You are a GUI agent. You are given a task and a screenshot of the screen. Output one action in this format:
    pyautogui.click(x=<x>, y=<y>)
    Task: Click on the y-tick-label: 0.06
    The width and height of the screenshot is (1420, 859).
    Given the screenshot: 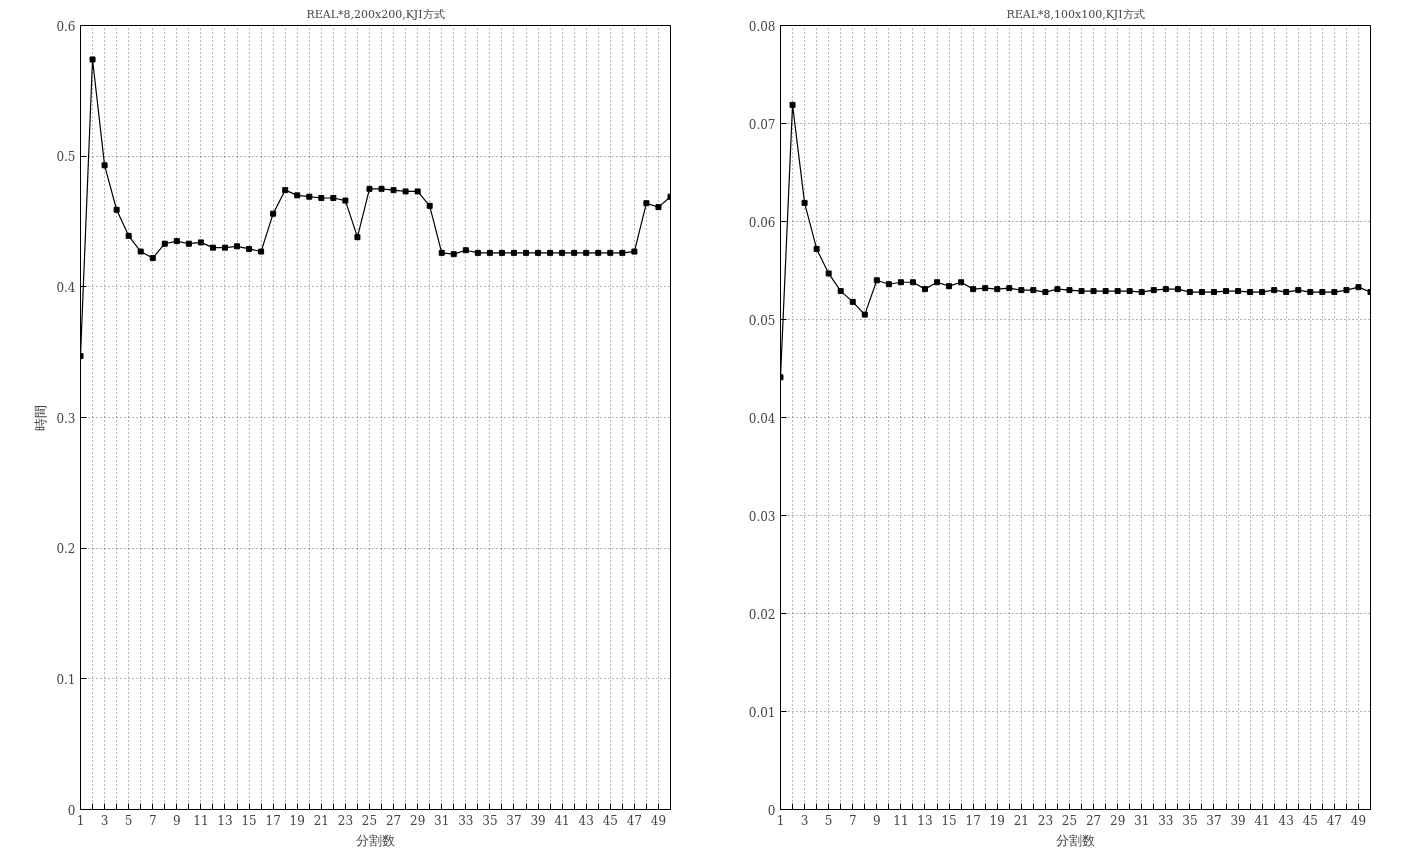 What is the action you would take?
    pyautogui.click(x=762, y=222)
    